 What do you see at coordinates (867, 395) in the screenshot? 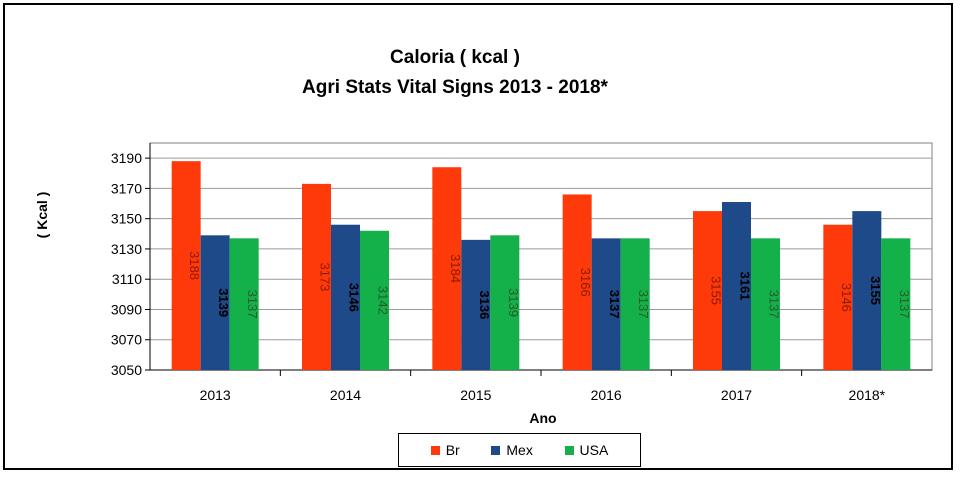
I see `x-tick-label-5: 2018*` at bounding box center [867, 395].